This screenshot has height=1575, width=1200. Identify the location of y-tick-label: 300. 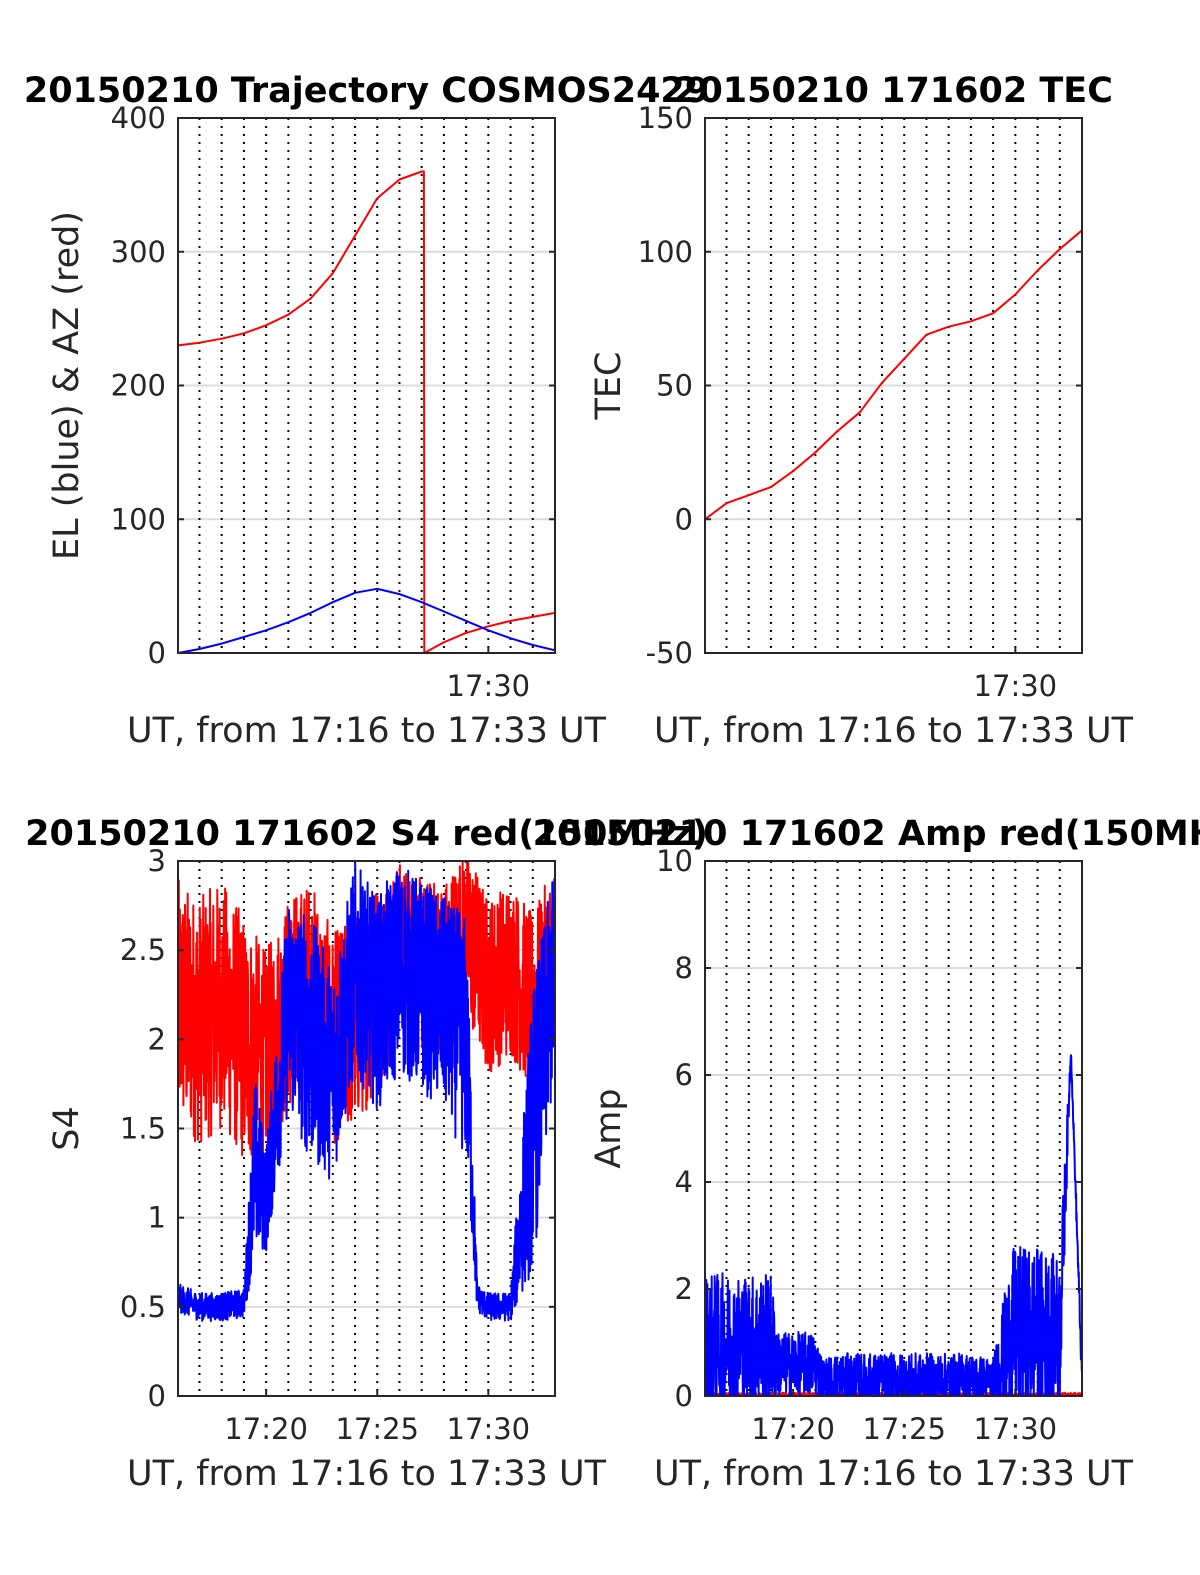
(138, 252).